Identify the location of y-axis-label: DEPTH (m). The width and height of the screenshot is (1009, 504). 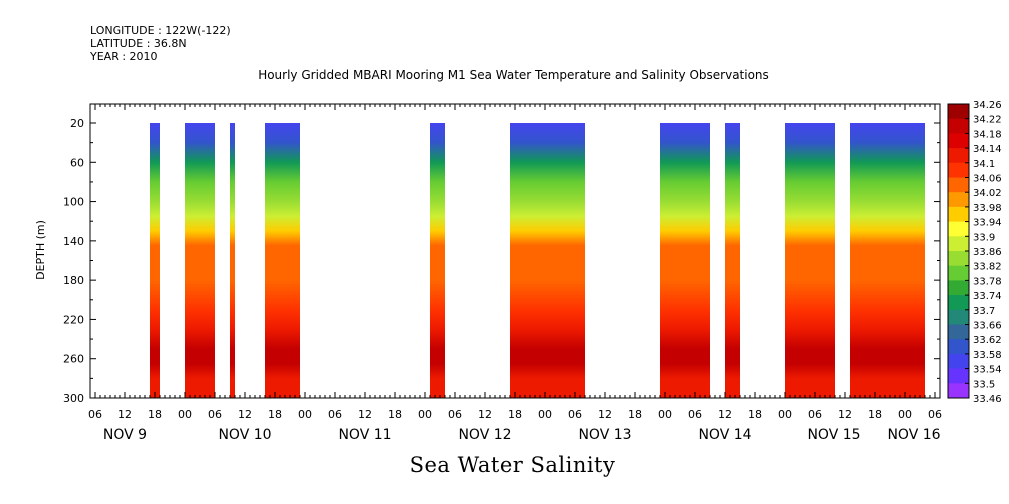
(40, 250).